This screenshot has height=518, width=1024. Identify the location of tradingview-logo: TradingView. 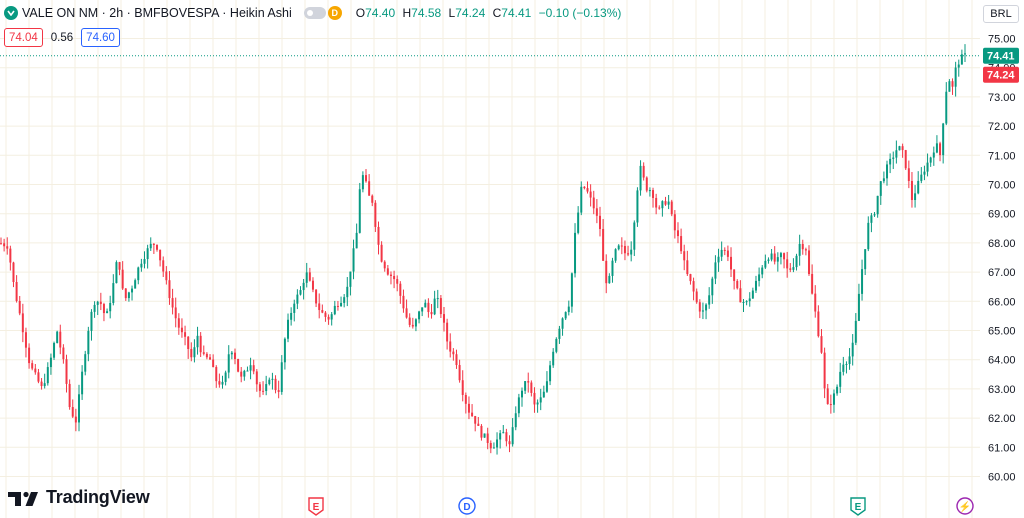
(79, 497).